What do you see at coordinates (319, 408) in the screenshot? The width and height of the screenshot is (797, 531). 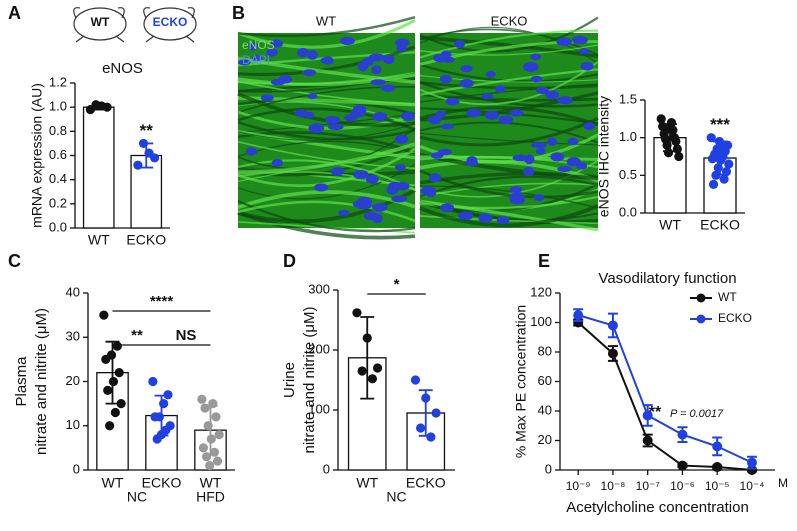 I see `y-tick-label: 100` at bounding box center [319, 408].